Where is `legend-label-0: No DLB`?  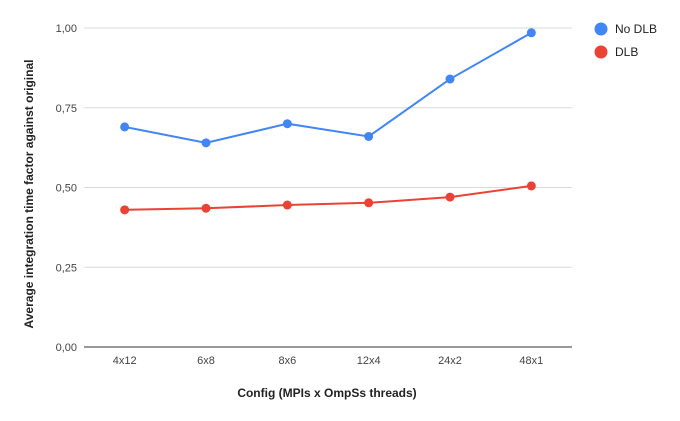
legend-label-0: No DLB is located at coordinates (636, 29).